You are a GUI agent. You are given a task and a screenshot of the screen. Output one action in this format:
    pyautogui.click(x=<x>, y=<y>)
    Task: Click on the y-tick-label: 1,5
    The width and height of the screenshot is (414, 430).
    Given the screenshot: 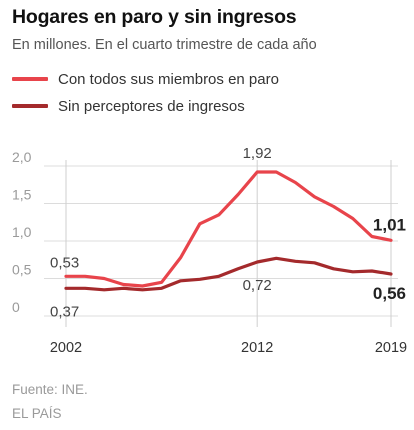 What is the action you would take?
    pyautogui.click(x=22, y=195)
    